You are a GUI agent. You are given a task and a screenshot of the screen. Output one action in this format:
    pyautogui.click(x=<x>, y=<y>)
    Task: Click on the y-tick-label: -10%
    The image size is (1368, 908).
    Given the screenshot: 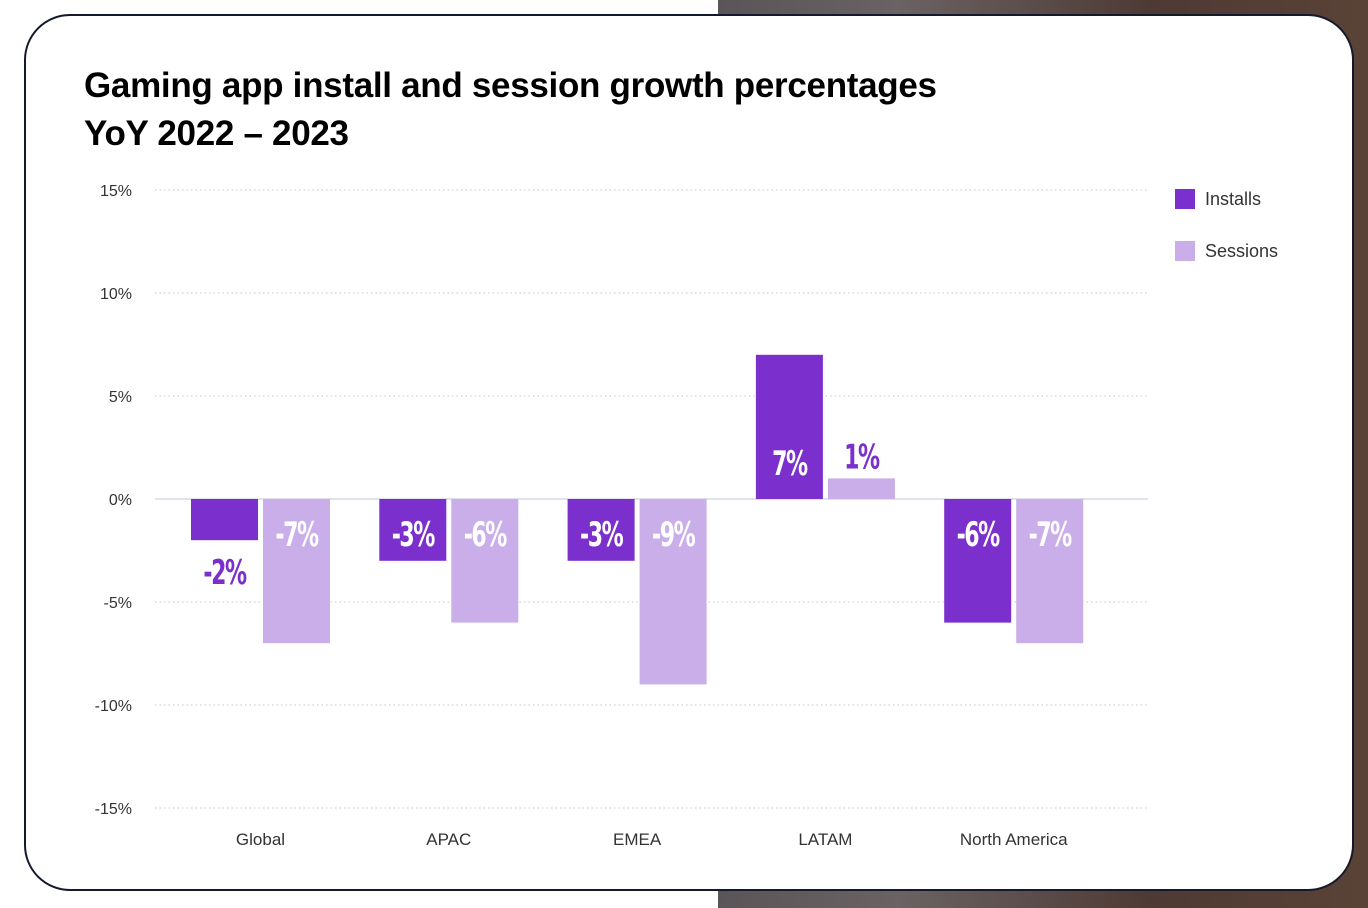 What is the action you would take?
    pyautogui.click(x=113, y=706)
    